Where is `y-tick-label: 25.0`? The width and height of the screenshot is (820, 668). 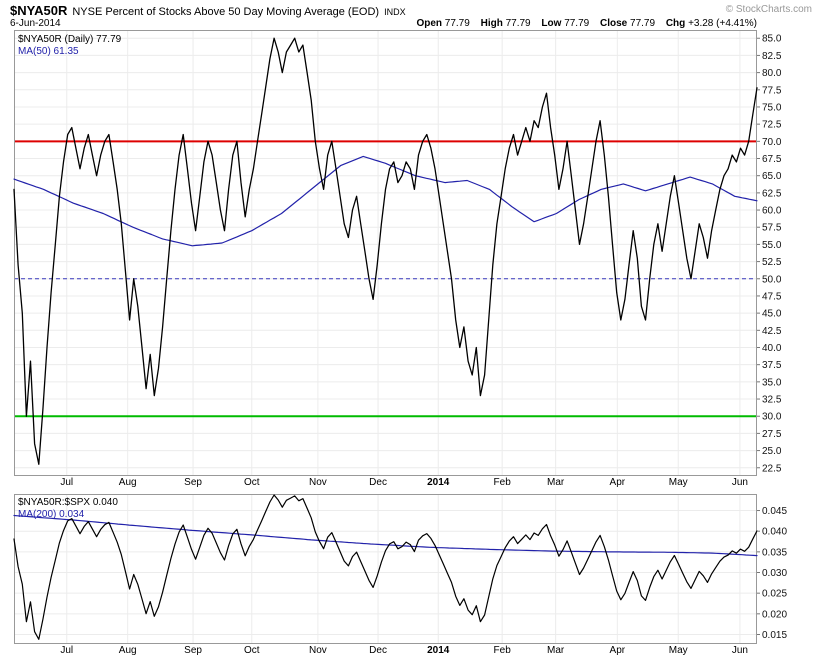 y-tick-label: 25.0 is located at coordinates (772, 451).